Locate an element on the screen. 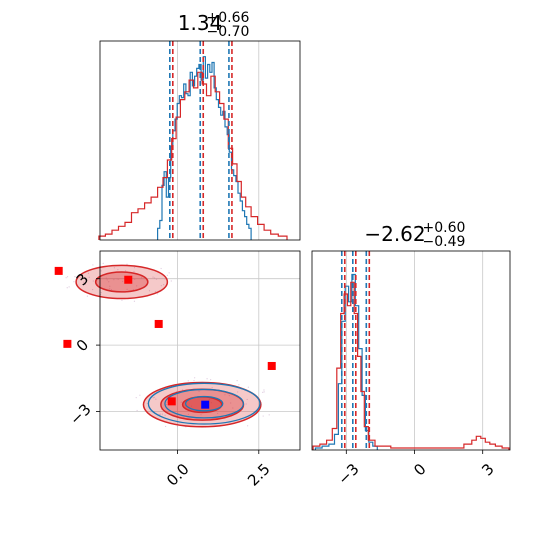 The width and height of the screenshot is (550, 550). scatter-xtick-label-0: 0.0 is located at coordinates (178, 475).